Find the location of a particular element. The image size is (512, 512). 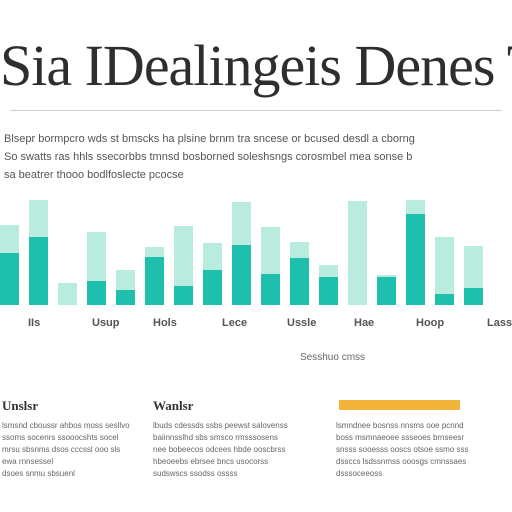

intro-line-3: sa beatrer thooo bodlfoslecte pcocse is located at coordinates (94, 175).